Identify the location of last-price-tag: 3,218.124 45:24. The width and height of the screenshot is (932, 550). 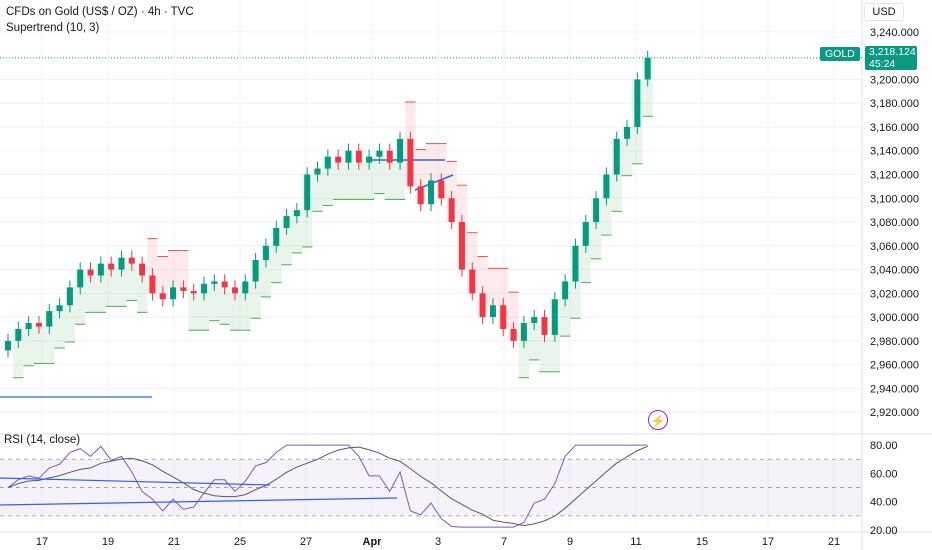
(891, 58).